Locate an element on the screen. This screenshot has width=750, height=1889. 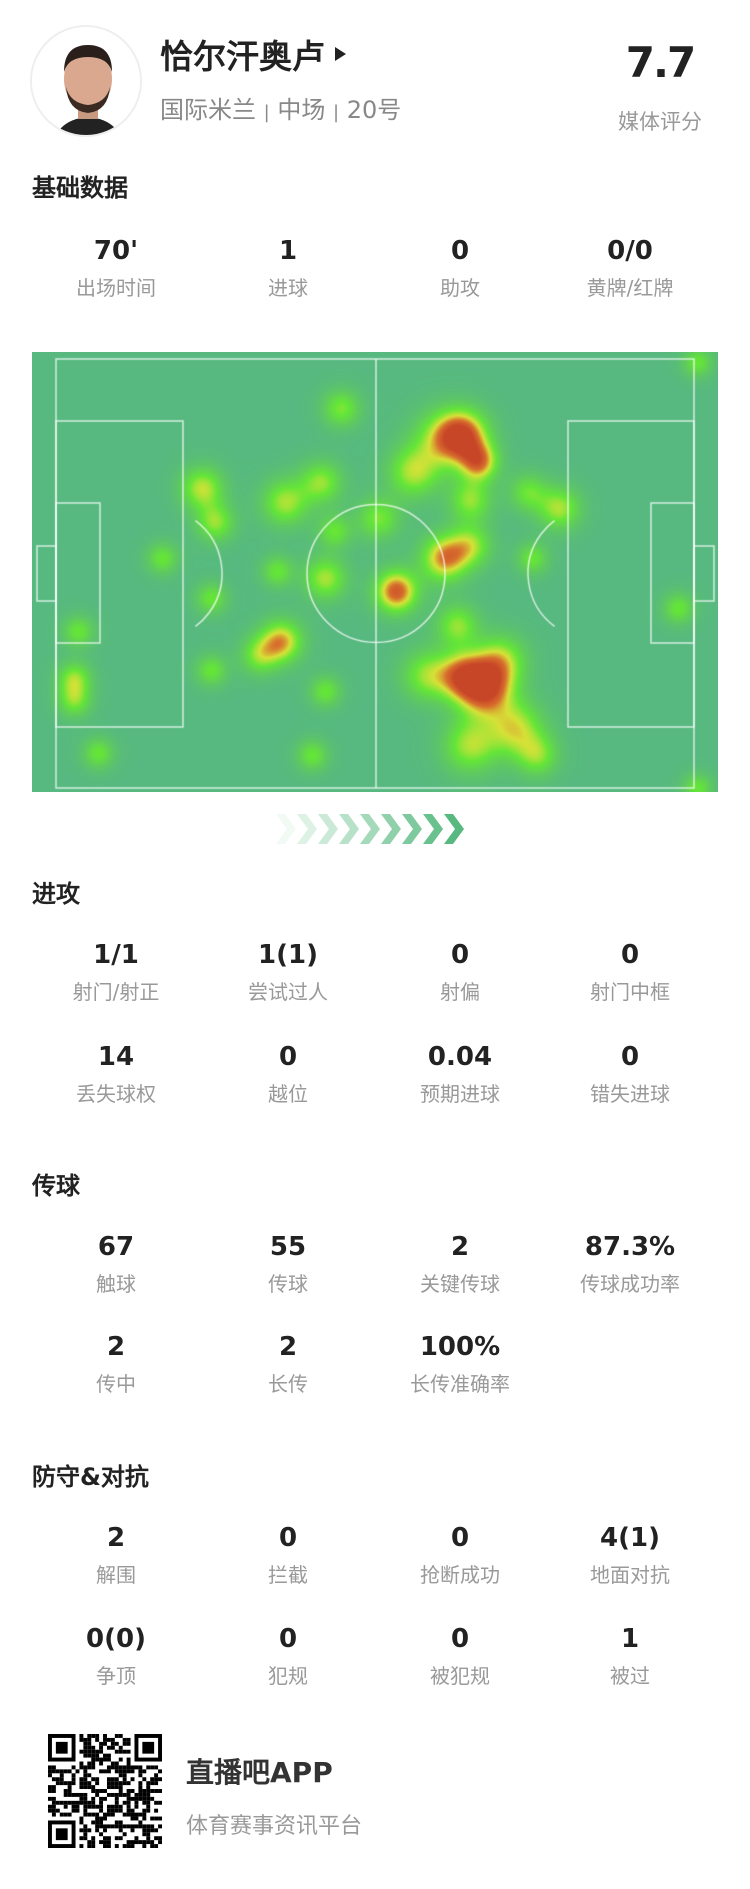
stat-item: 2 关键传球 is located at coordinates (460, 1263).